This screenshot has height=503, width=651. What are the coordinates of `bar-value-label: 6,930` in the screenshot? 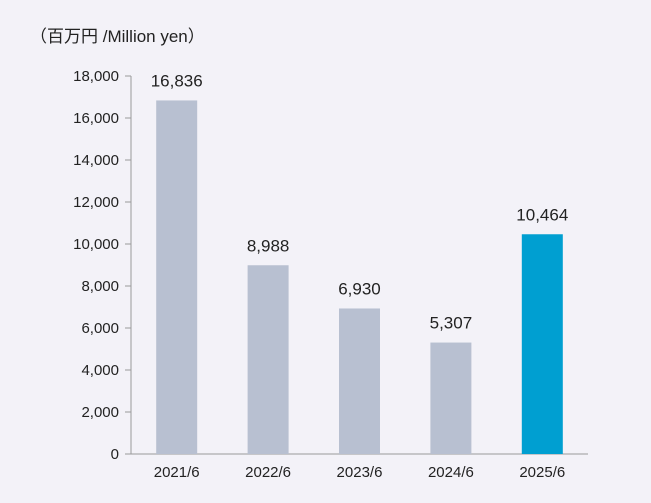 It's located at (359, 288).